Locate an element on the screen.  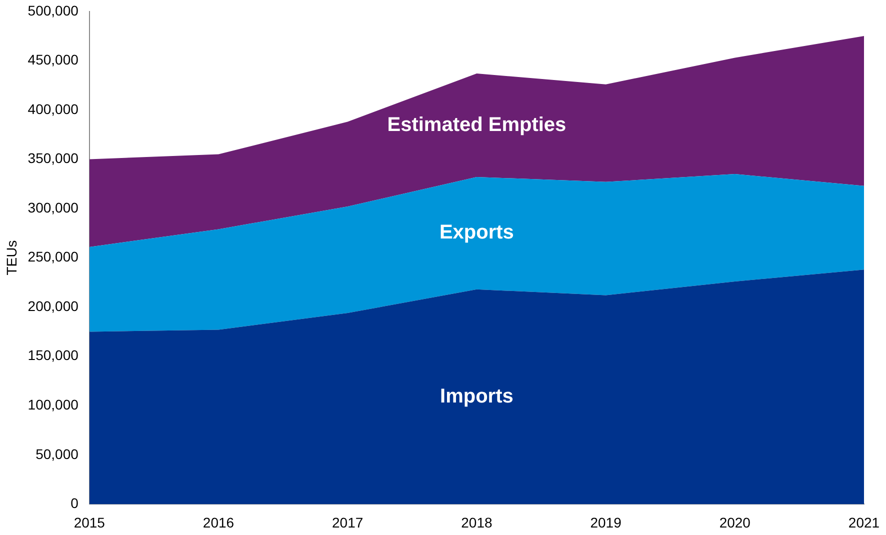
x-tick-label: 2018 is located at coordinates (476, 522).